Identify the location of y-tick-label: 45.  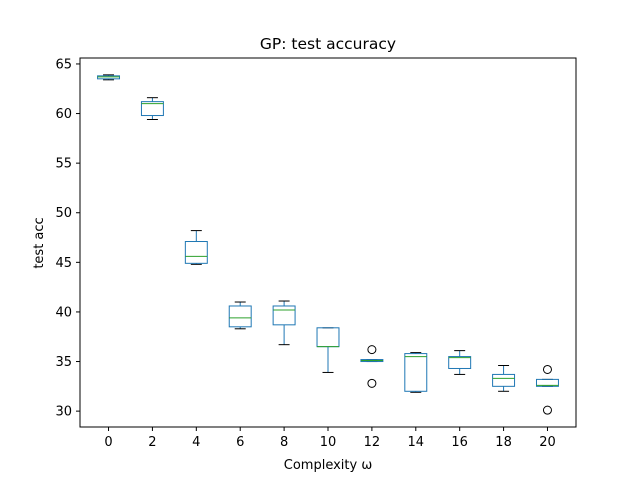
(63, 263).